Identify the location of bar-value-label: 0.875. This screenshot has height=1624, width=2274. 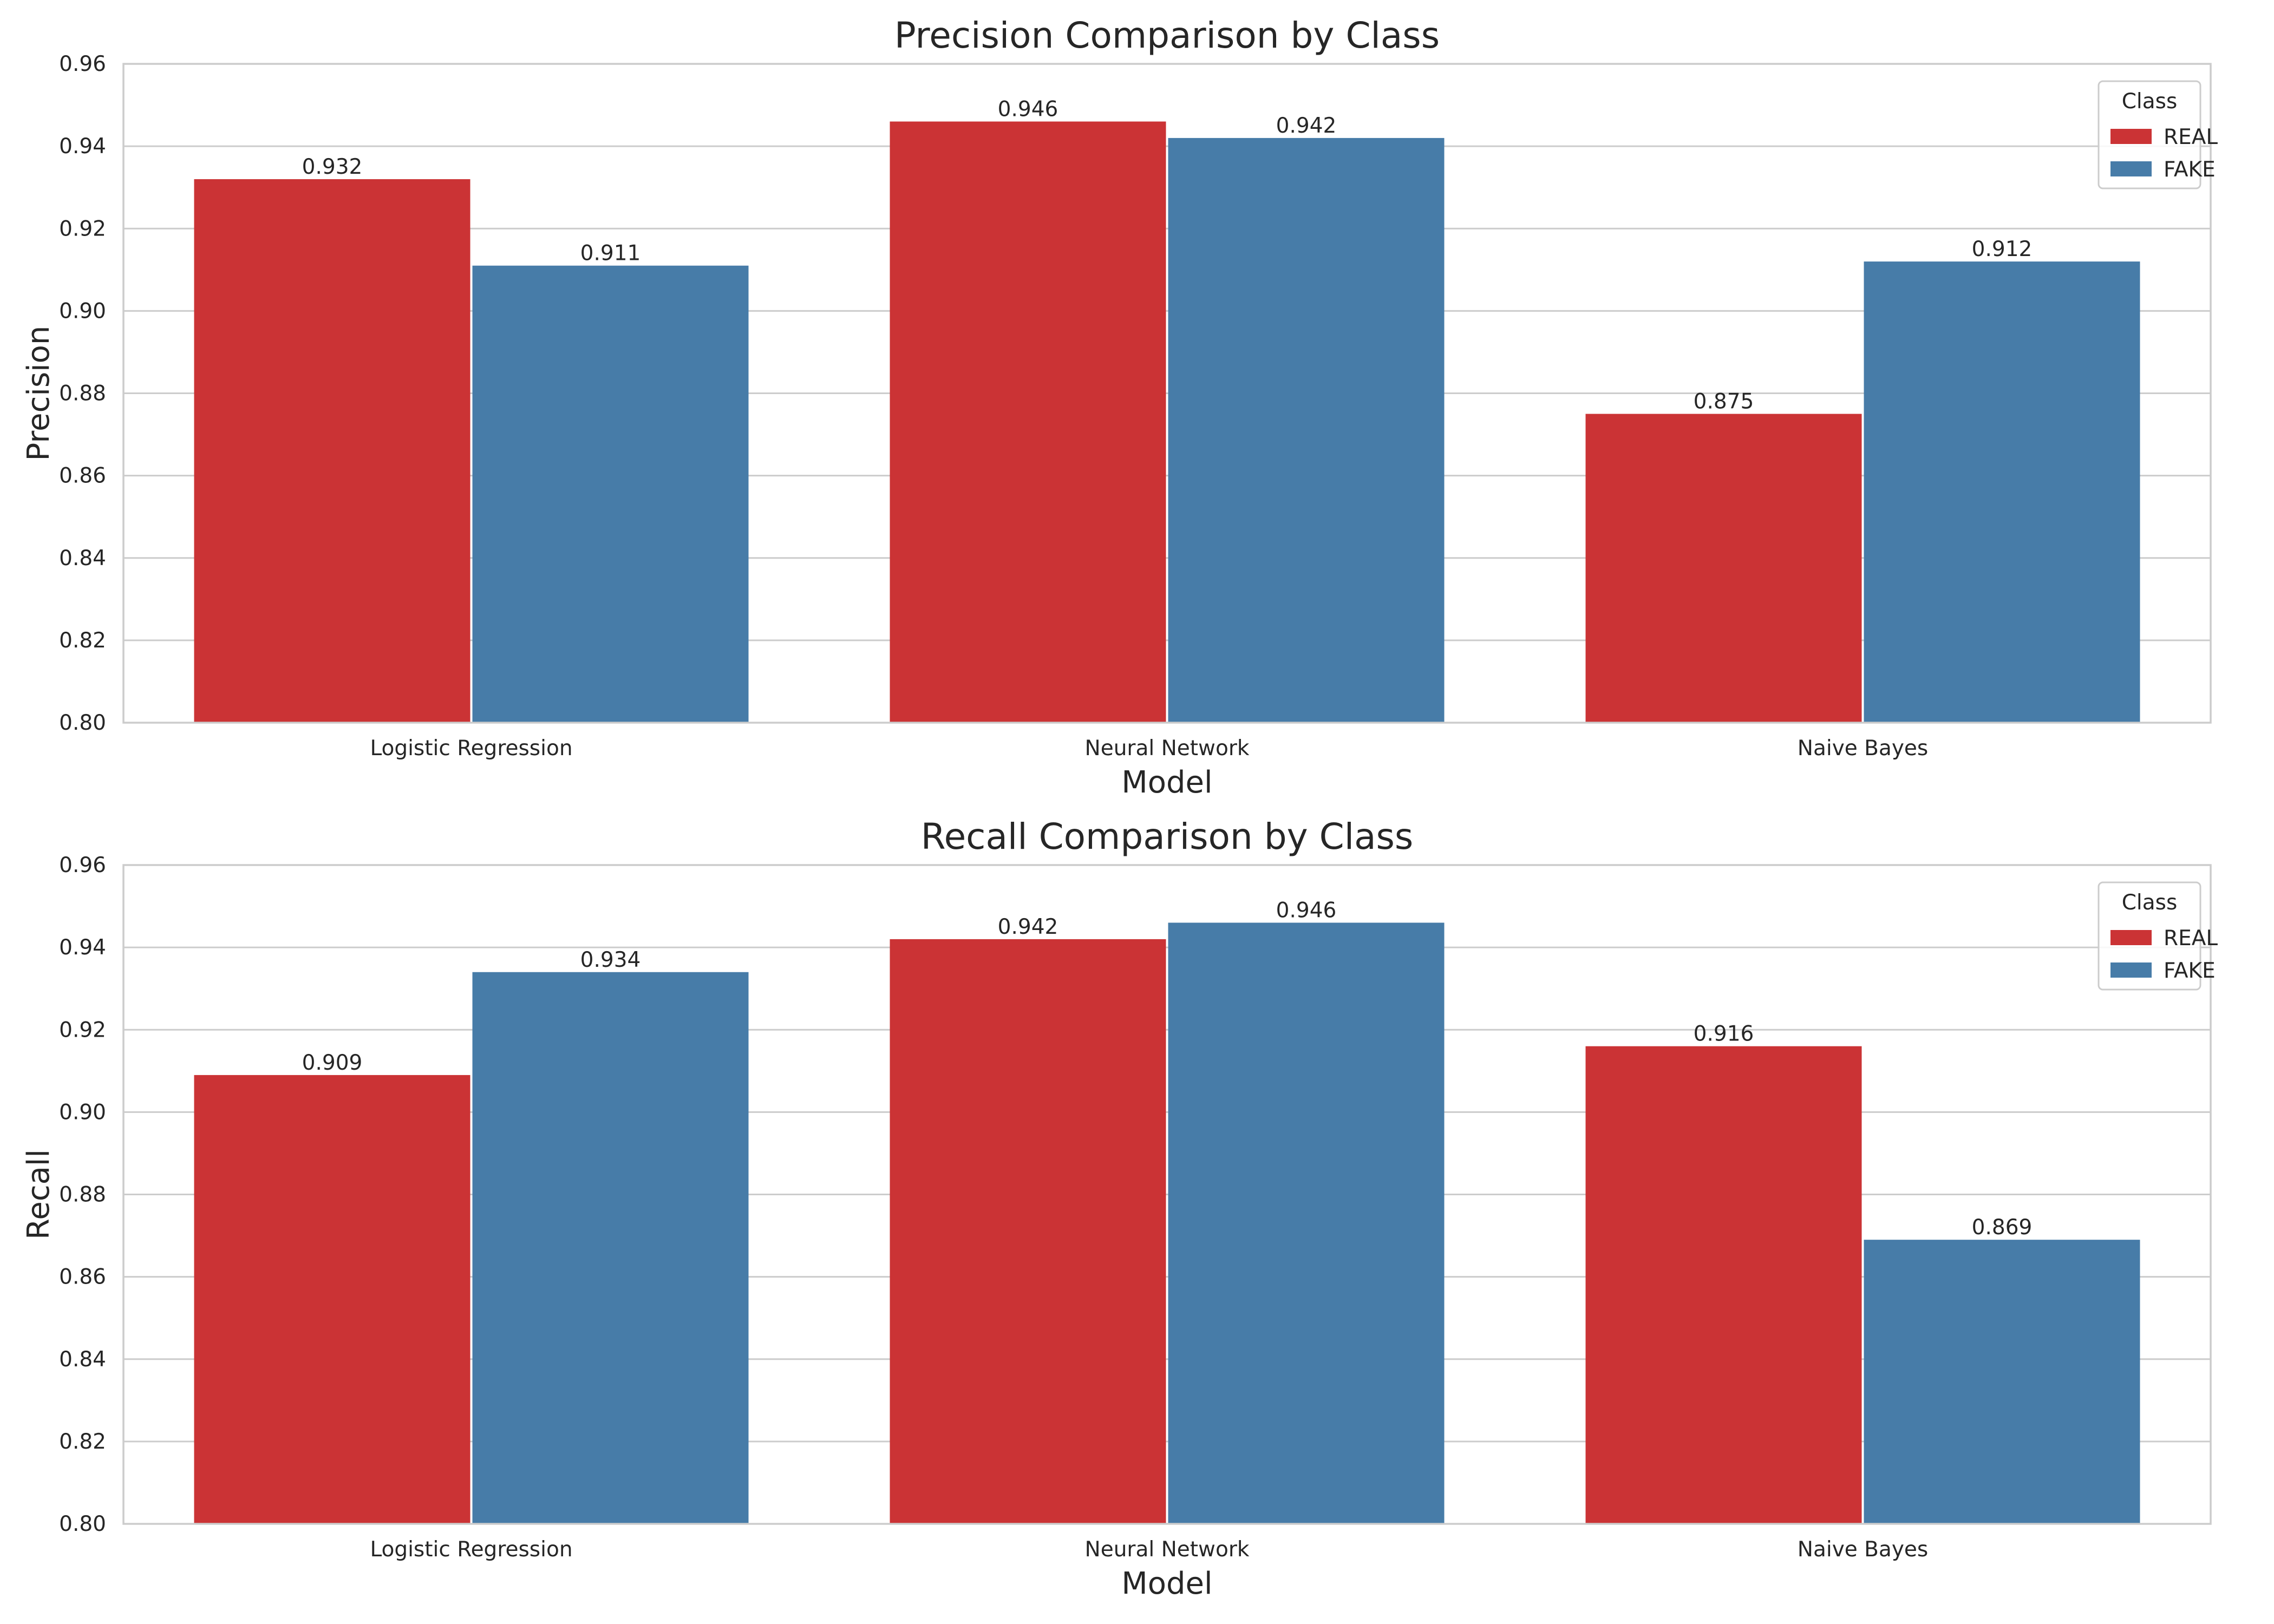
(1724, 402).